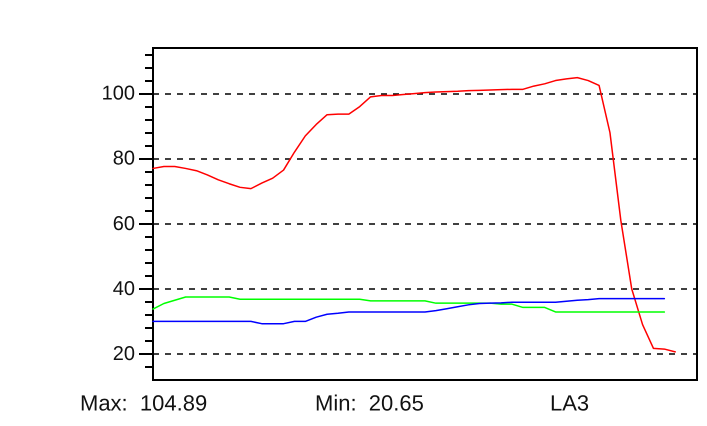  Describe the element at coordinates (144, 403) in the screenshot. I see `text: Max: 104.89` at that location.